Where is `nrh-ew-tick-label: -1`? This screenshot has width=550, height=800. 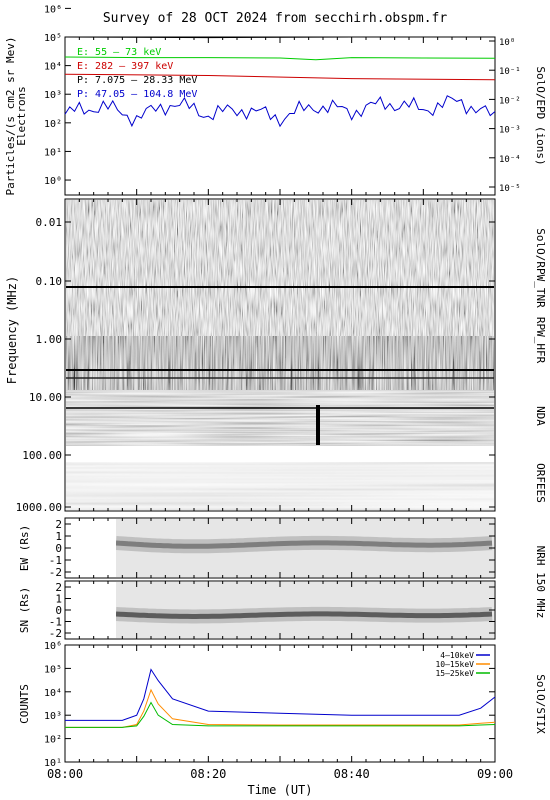
nrh-ew-tick-label: -1 is located at coordinates (55, 560).